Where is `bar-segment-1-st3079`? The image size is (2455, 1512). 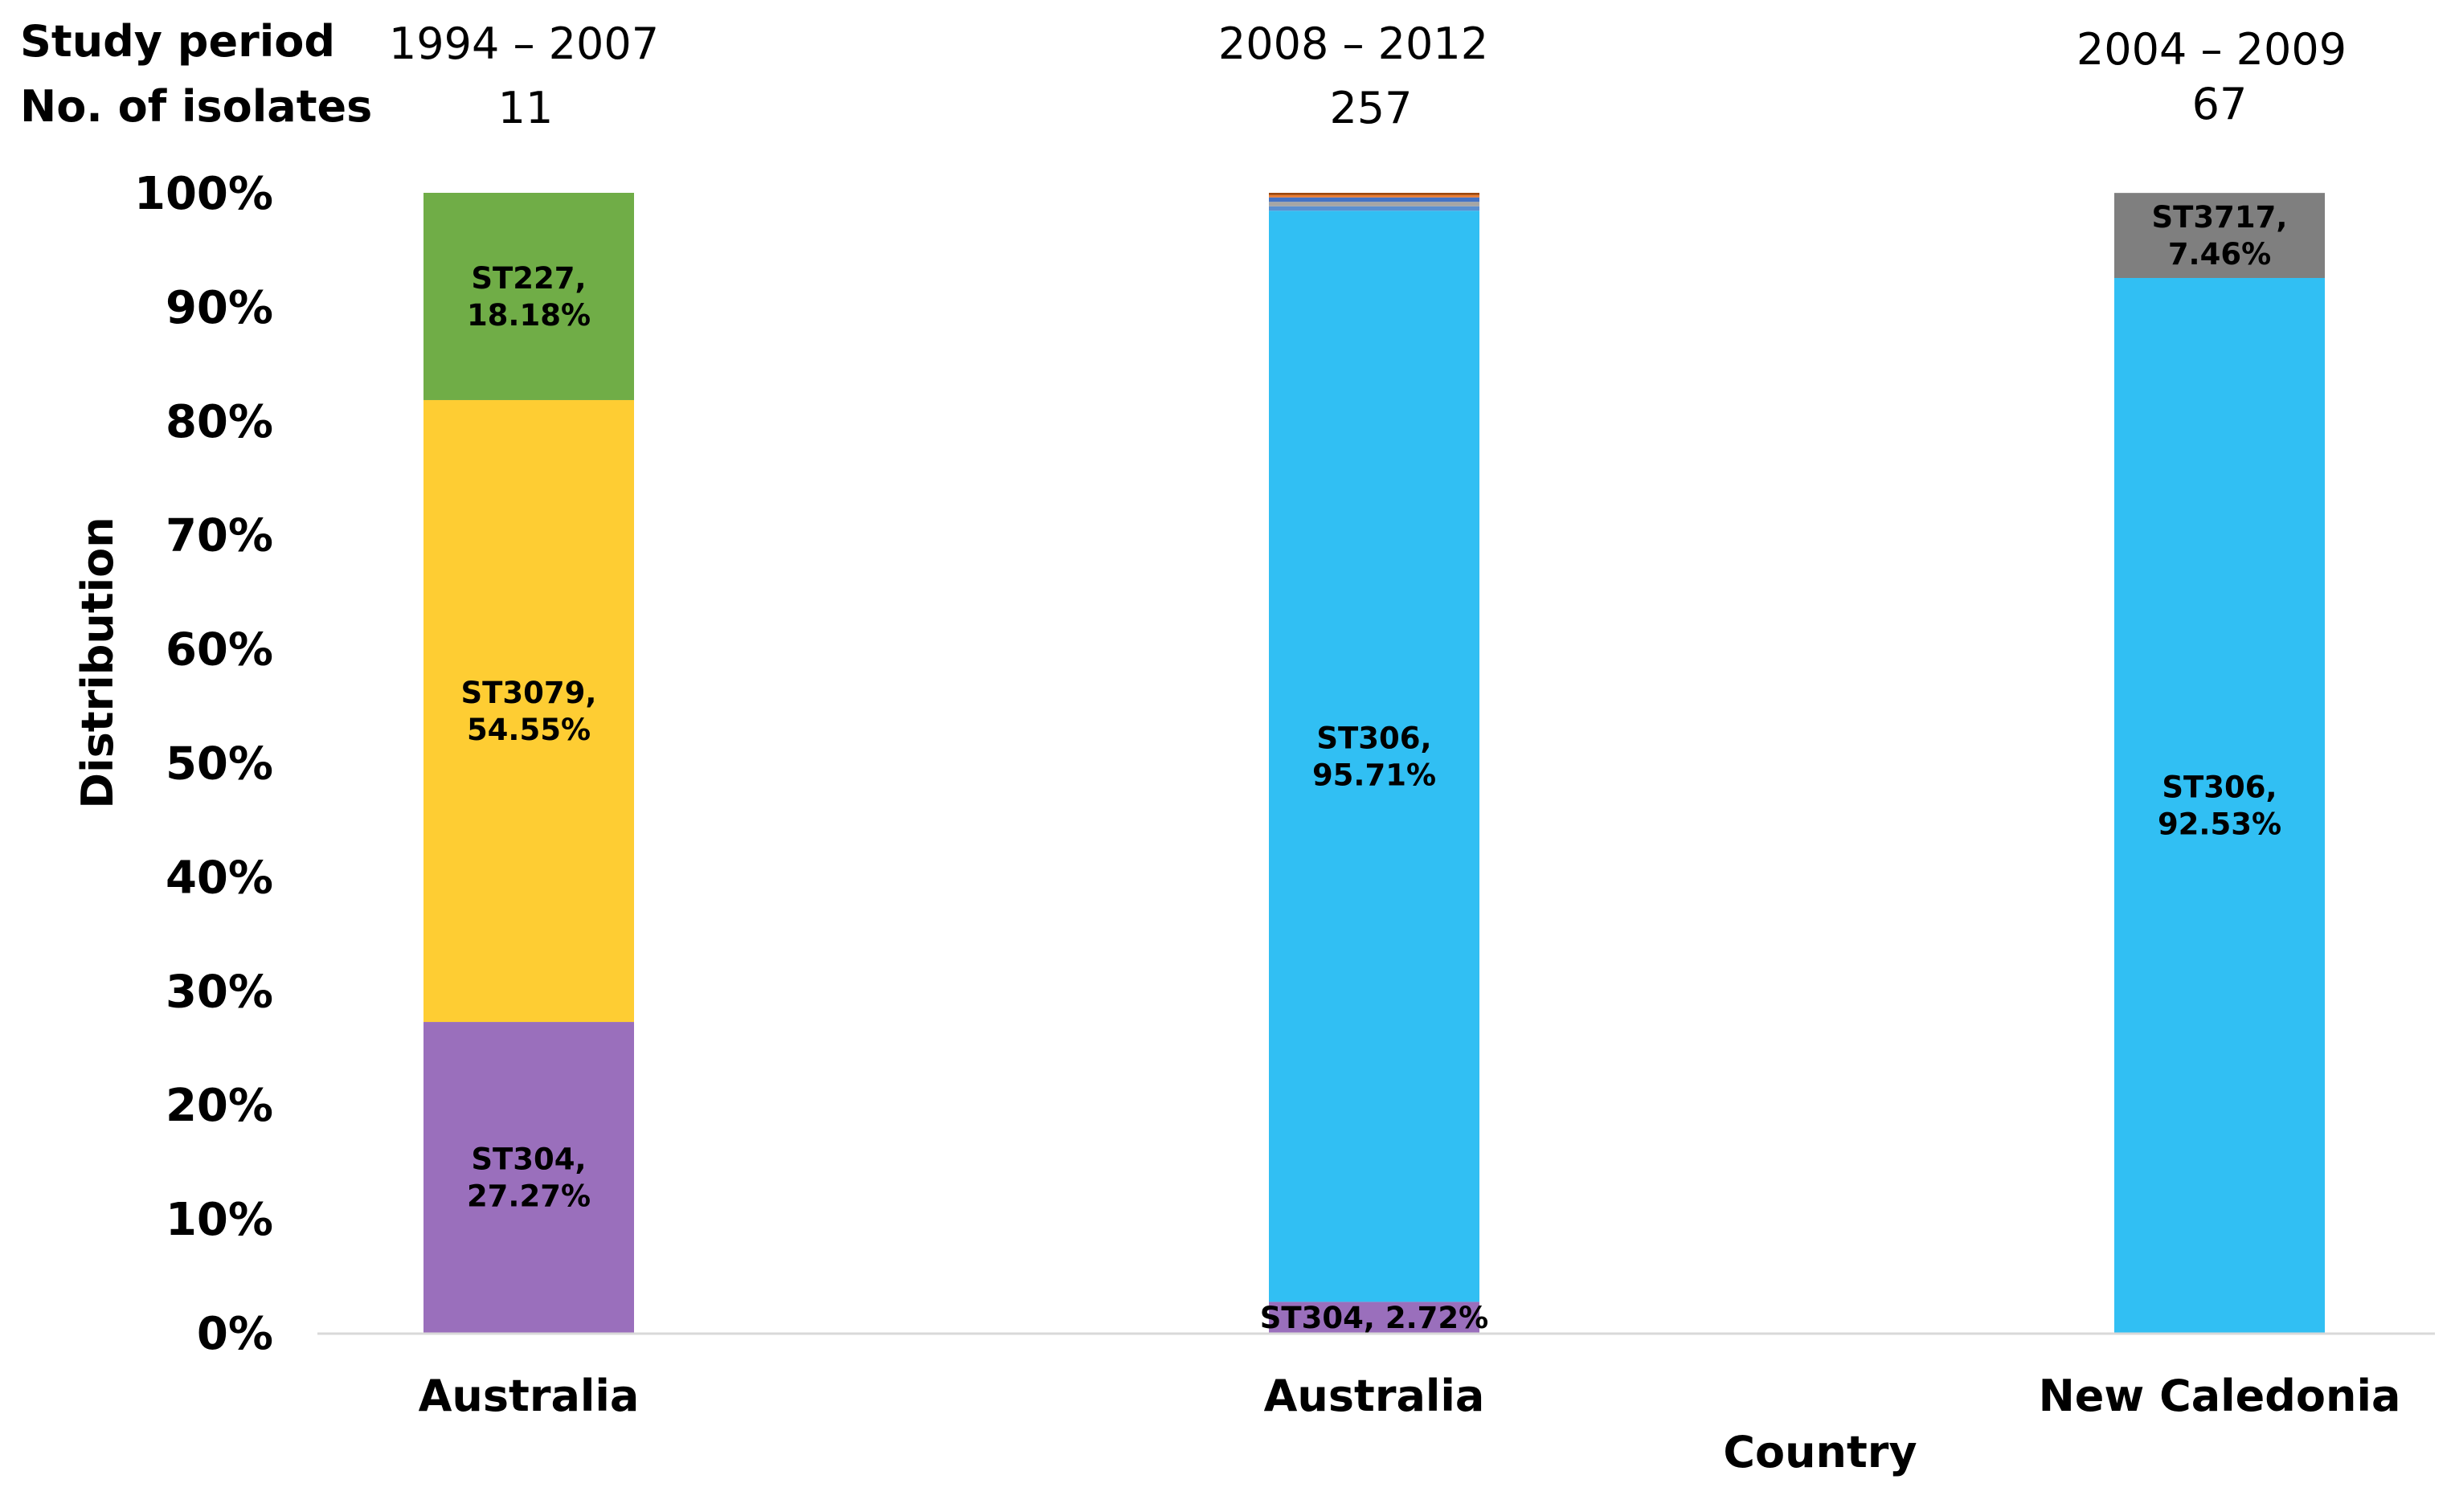
bar-segment-1-st3079 is located at coordinates (529, 711).